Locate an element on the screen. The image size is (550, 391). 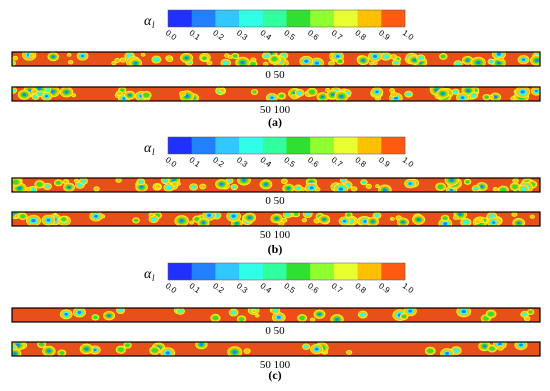
colorbar-tick-label: 1.0 is located at coordinates (408, 288).